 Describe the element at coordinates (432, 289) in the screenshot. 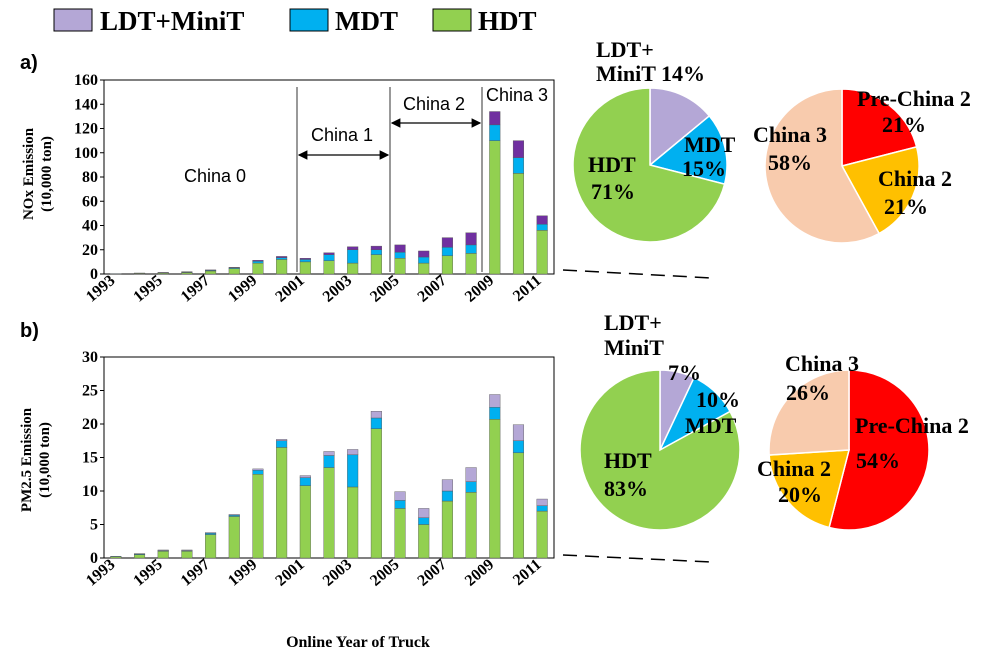

I see `x-tick-label: 2007` at that location.